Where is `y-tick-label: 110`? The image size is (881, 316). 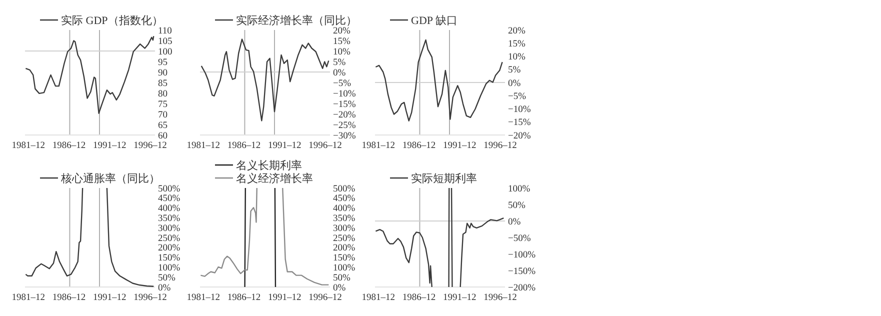 y-tick-label: 110 is located at coordinates (165, 31).